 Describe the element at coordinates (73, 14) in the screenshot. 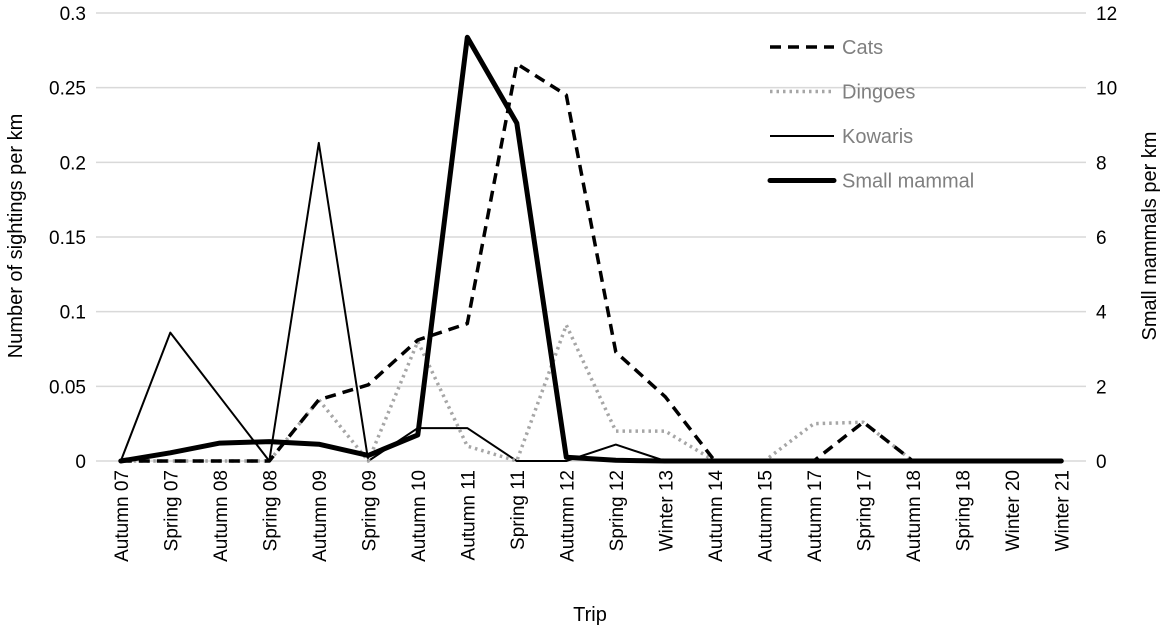

I see `y-tick-label: 0.3` at that location.